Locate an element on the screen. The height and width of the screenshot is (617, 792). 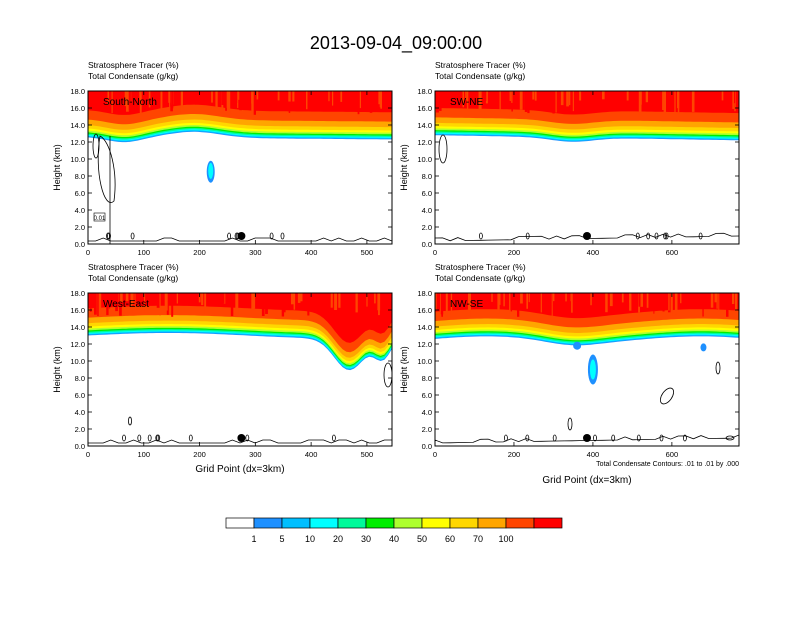
x-tick-label: 500 is located at coordinates (367, 252).